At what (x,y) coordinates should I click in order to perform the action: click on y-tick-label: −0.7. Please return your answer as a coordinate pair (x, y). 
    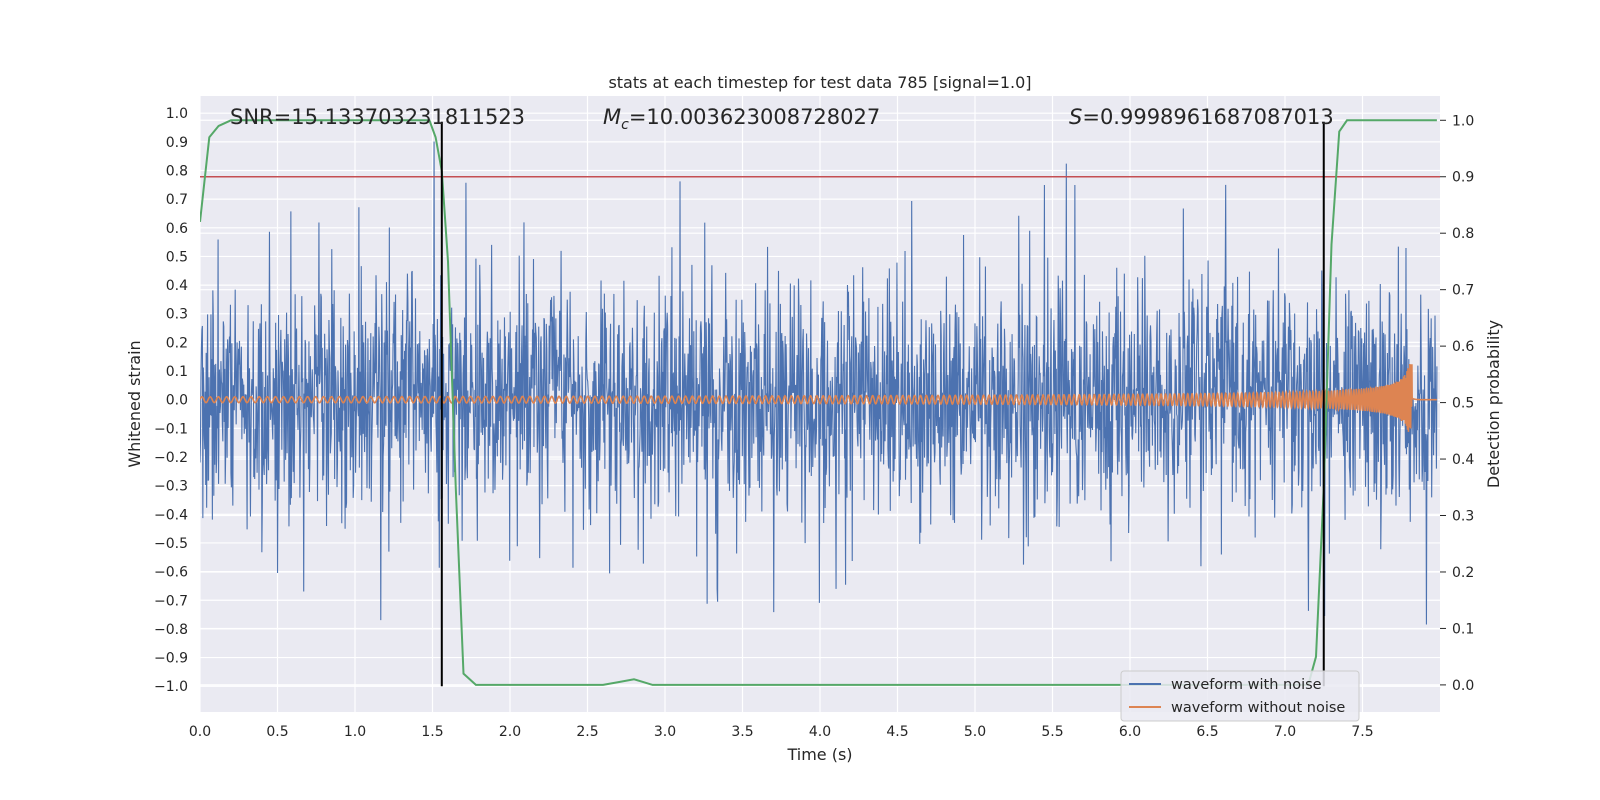
    Looking at the image, I should click on (171, 601).